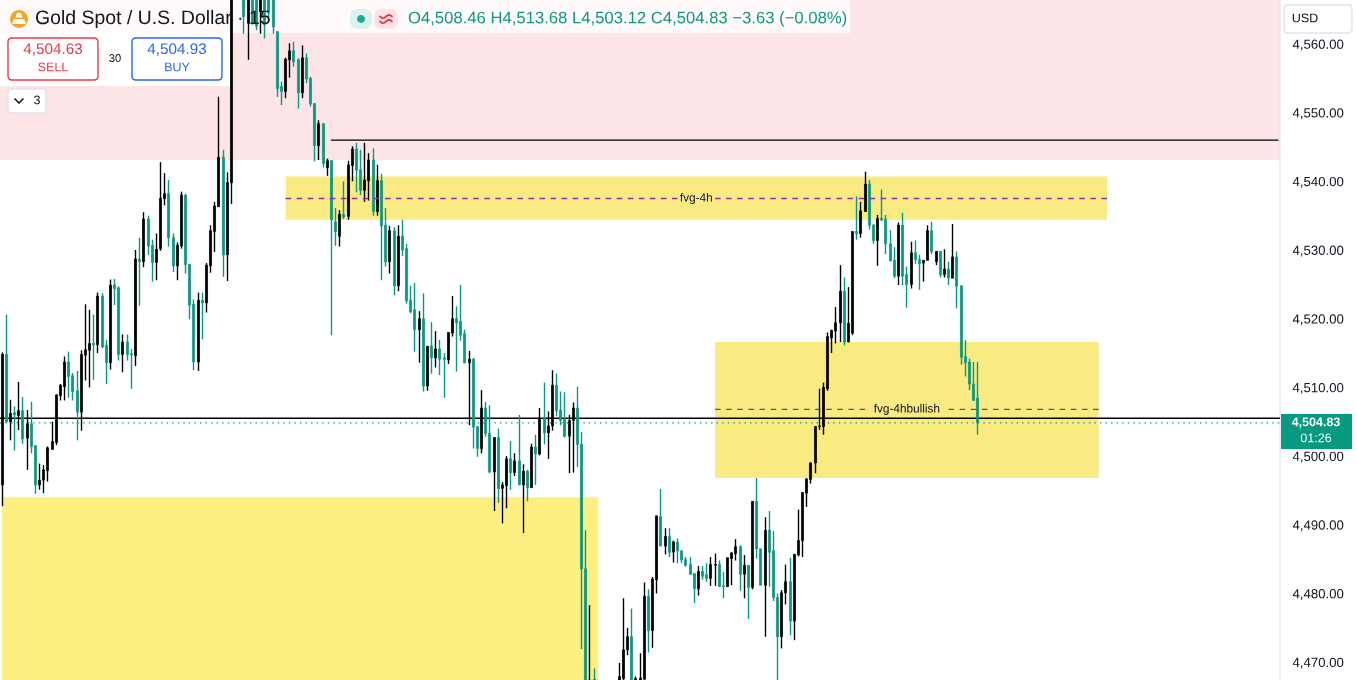 The width and height of the screenshot is (1357, 680). What do you see at coordinates (1318, 45) in the screenshot?
I see `y-tick-label: 4,560.00` at bounding box center [1318, 45].